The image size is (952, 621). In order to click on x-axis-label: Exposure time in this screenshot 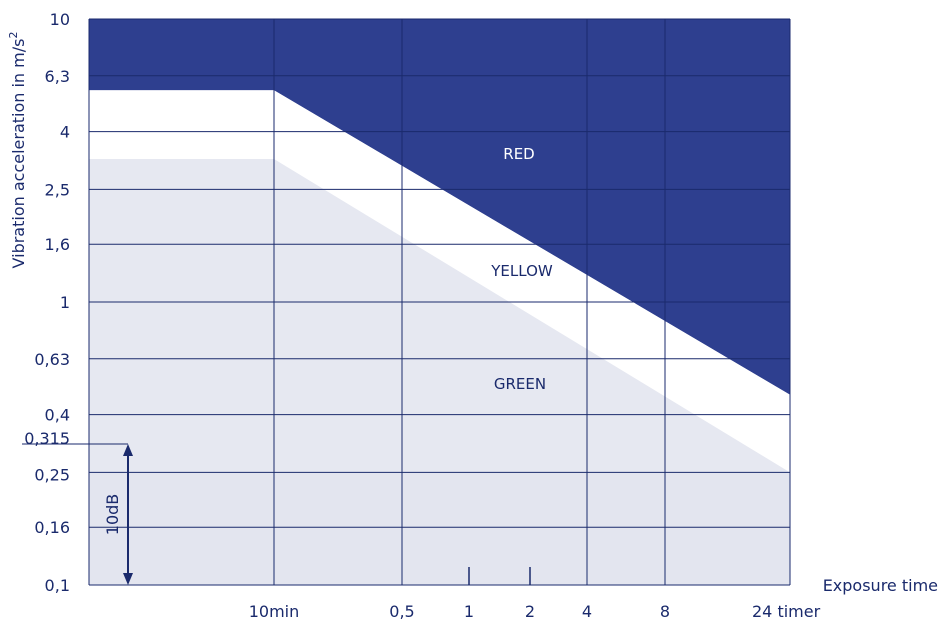, I will do `click(880, 585)`.